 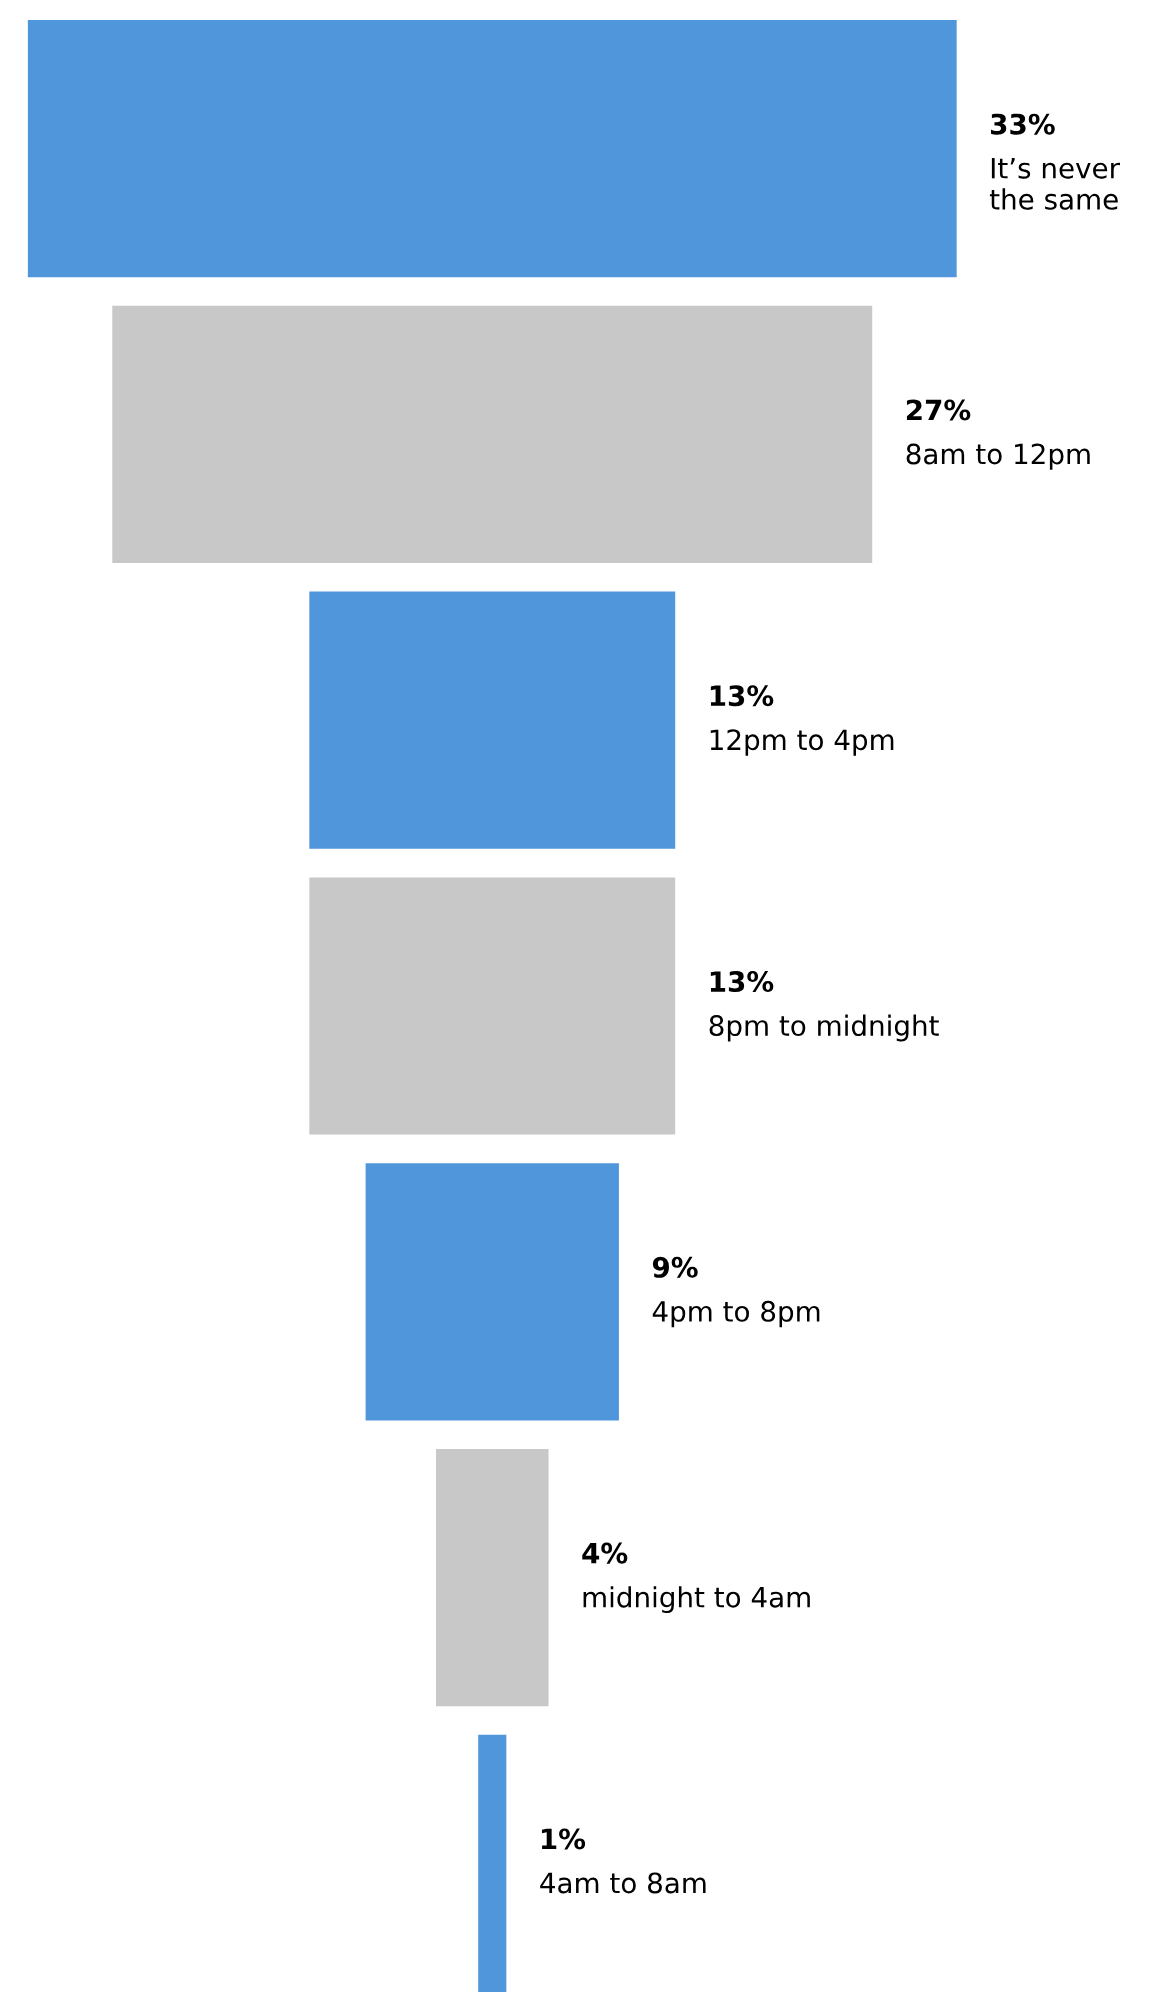 What do you see at coordinates (736, 1314) in the screenshot?
I see `category-label: 4pm to 8pm` at bounding box center [736, 1314].